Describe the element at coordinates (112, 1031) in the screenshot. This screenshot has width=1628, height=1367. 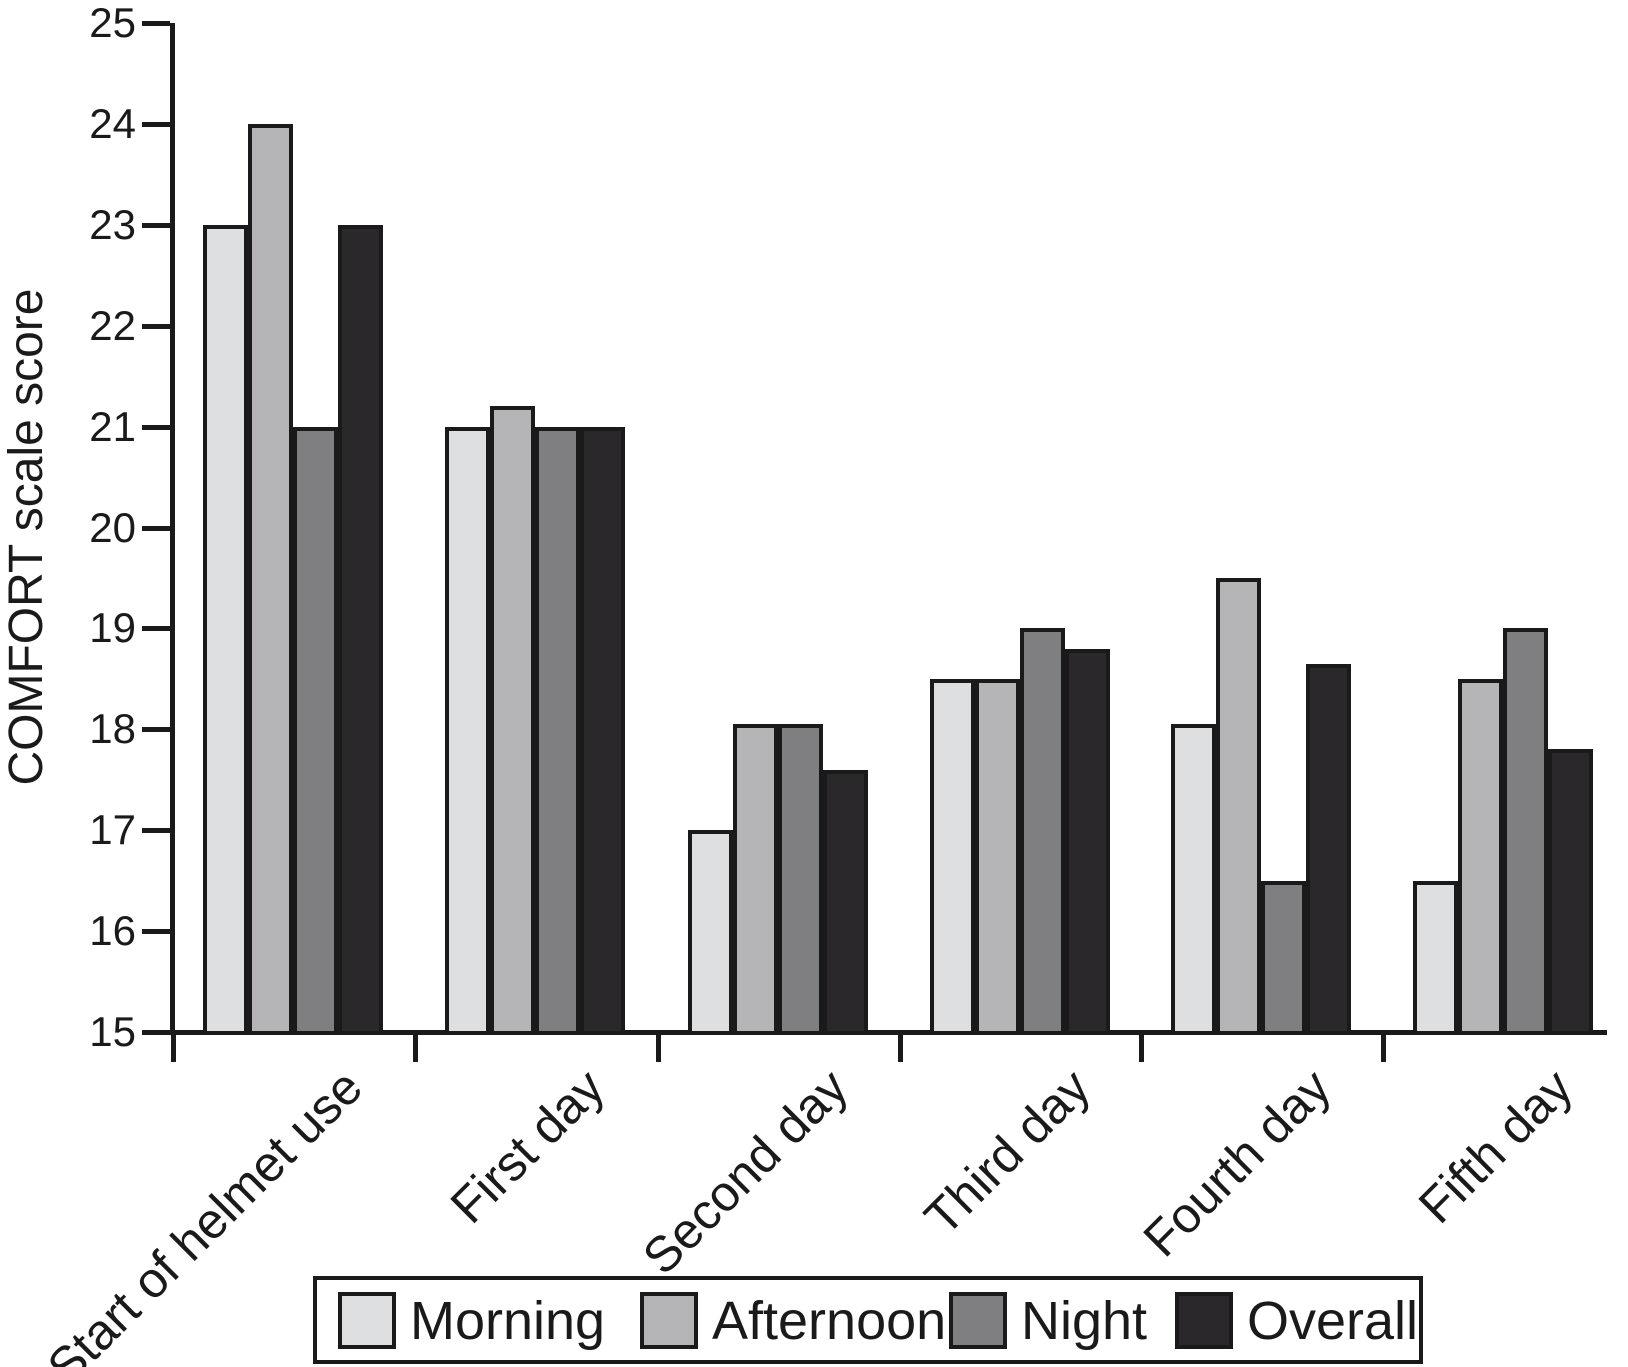
I see `y-tick-label: 15` at that location.